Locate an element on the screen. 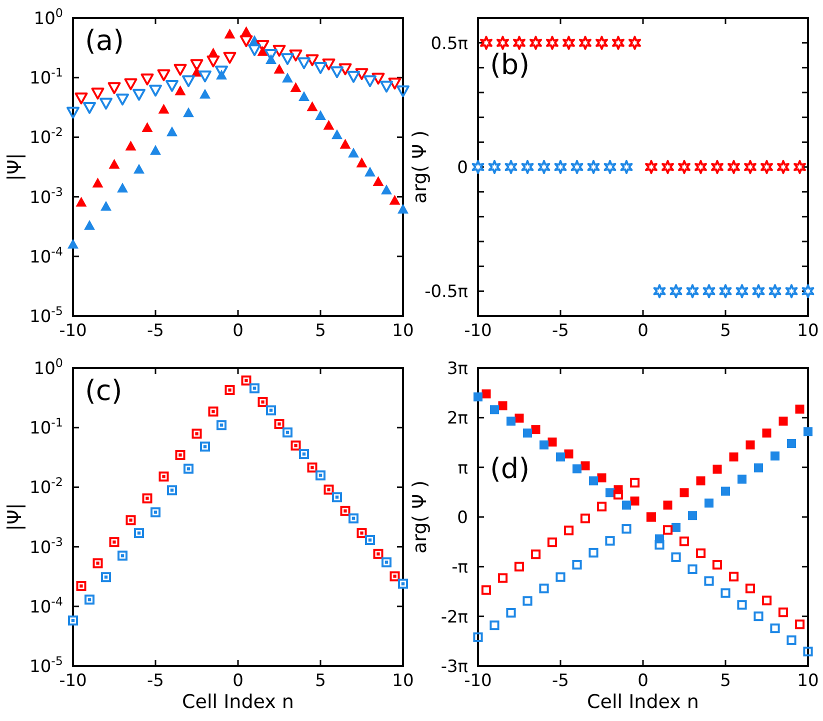 This screenshot has height=721, width=823. x-tick-label: 10 is located at coordinates (403, 681).